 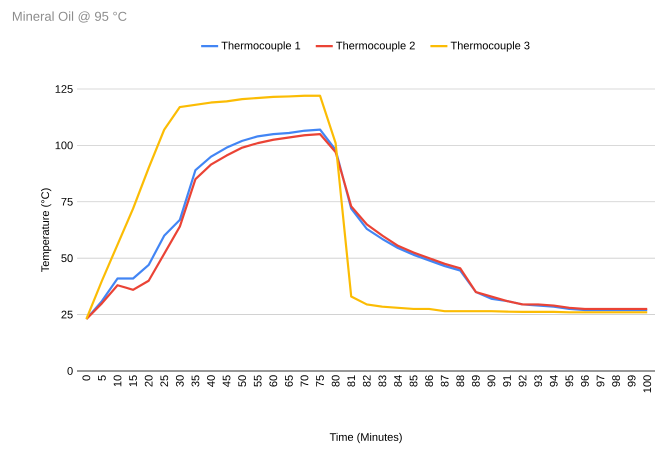 What do you see at coordinates (304, 381) in the screenshot?
I see `x-tick-label: 70` at bounding box center [304, 381].